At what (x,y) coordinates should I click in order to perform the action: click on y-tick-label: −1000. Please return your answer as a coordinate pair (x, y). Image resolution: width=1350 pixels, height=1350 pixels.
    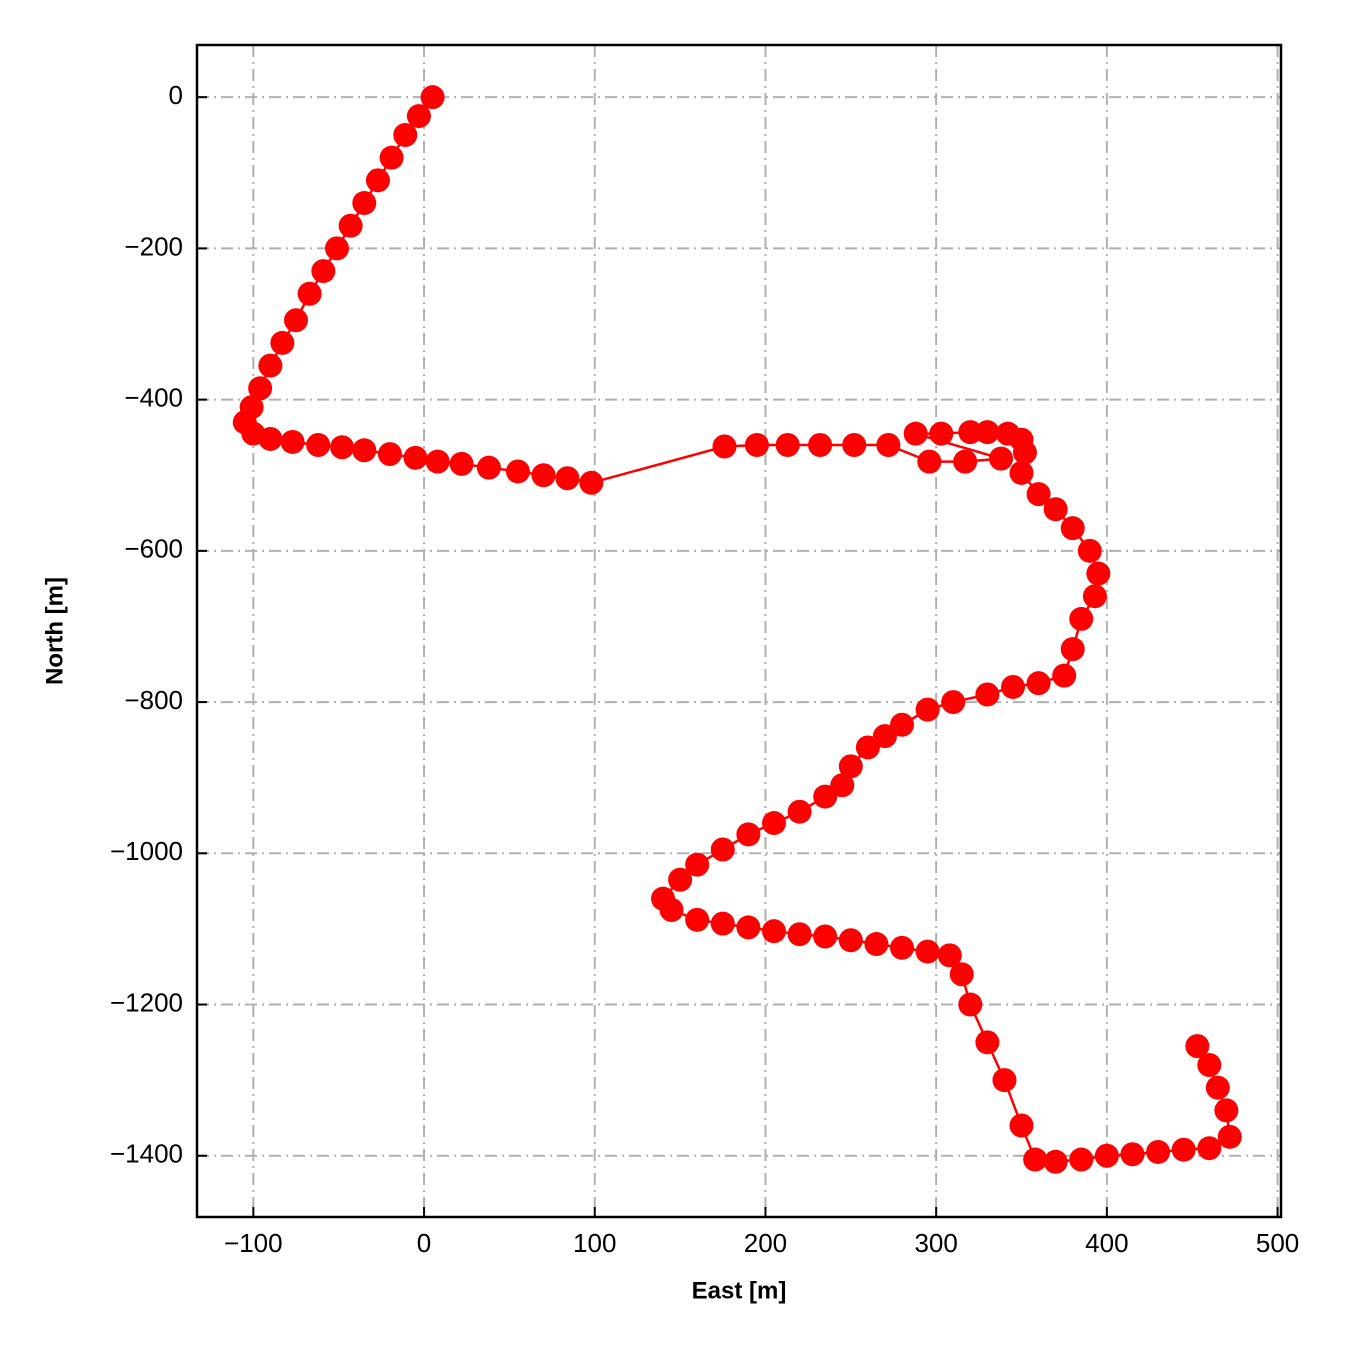
    Looking at the image, I should click on (146, 851).